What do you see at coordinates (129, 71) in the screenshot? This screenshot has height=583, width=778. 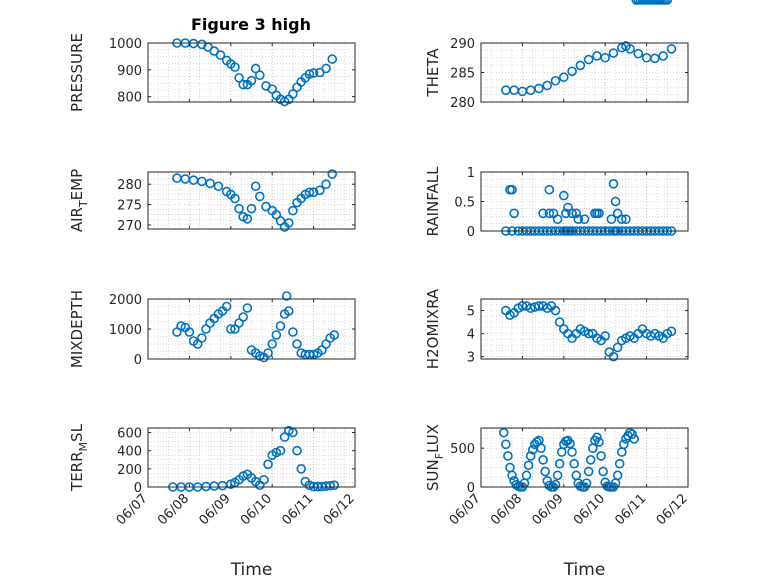 I see `y-tick-label: 900` at bounding box center [129, 71].